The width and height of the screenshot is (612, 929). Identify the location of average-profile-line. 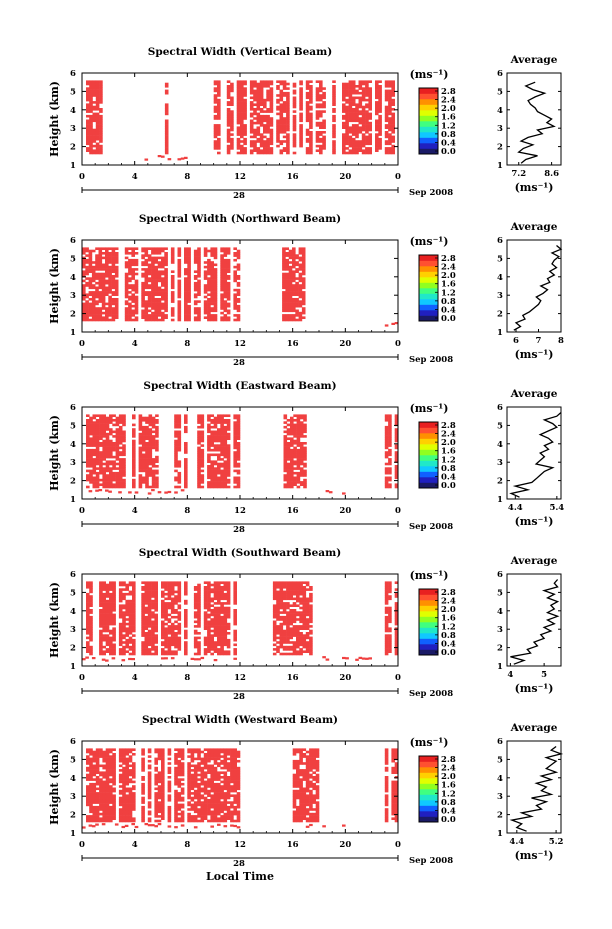
(536, 122).